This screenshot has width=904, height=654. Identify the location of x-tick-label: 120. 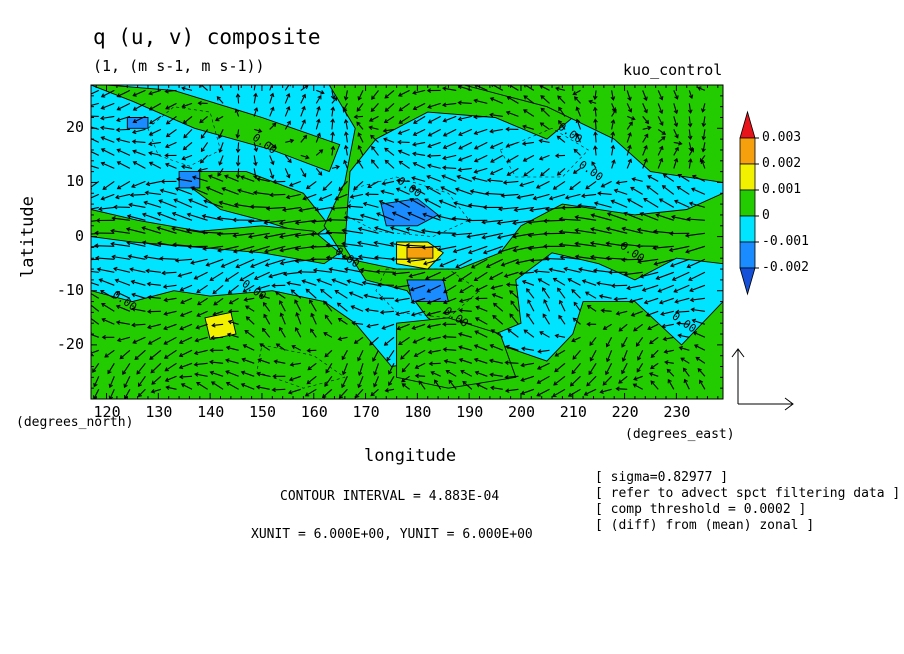
(107, 412).